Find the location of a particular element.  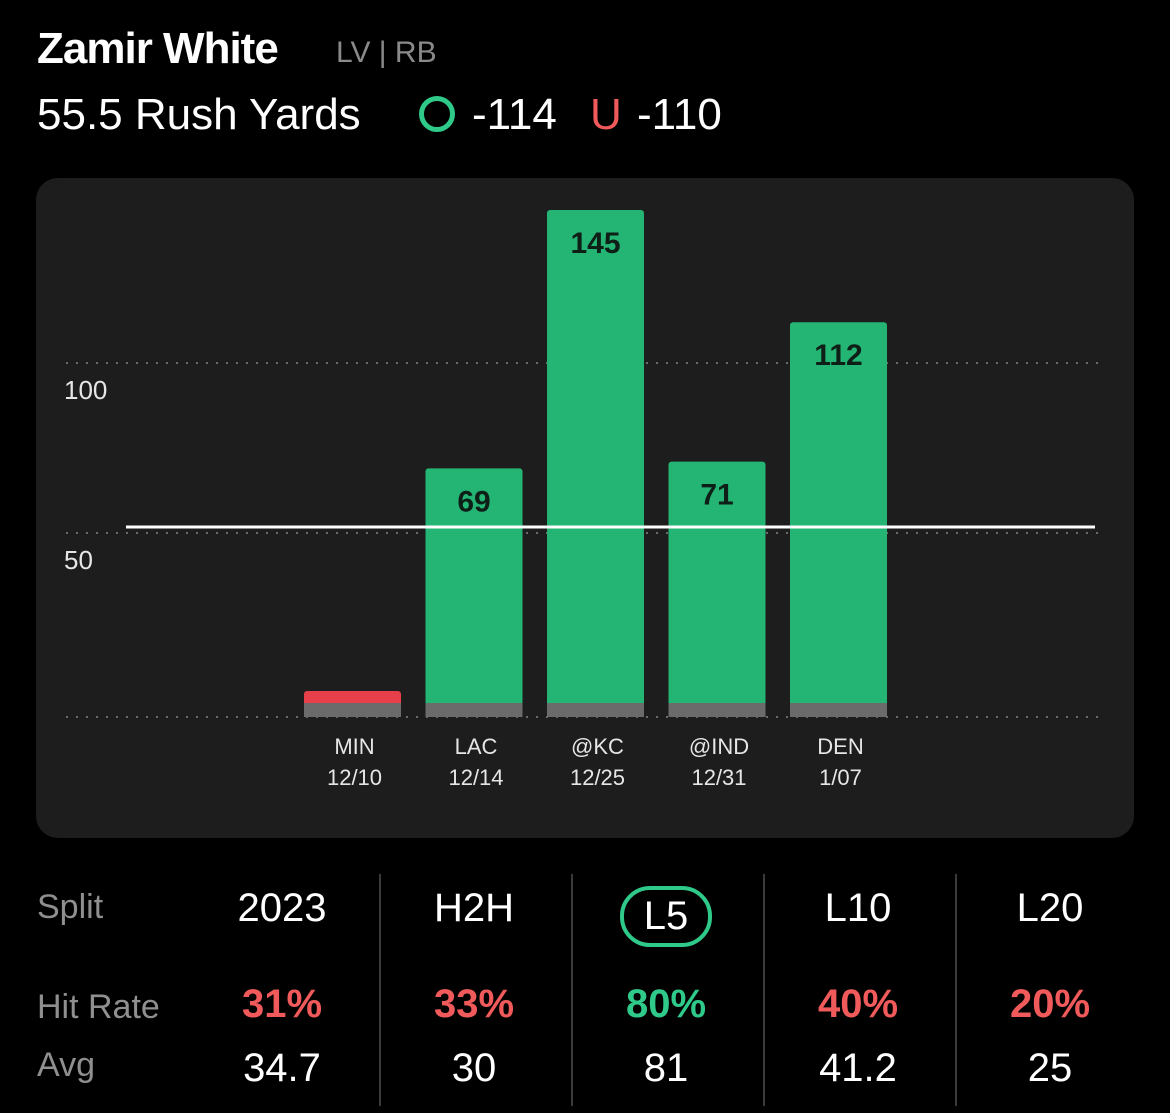

prop-line: 55.5 Rush Yards is located at coordinates (199, 114).